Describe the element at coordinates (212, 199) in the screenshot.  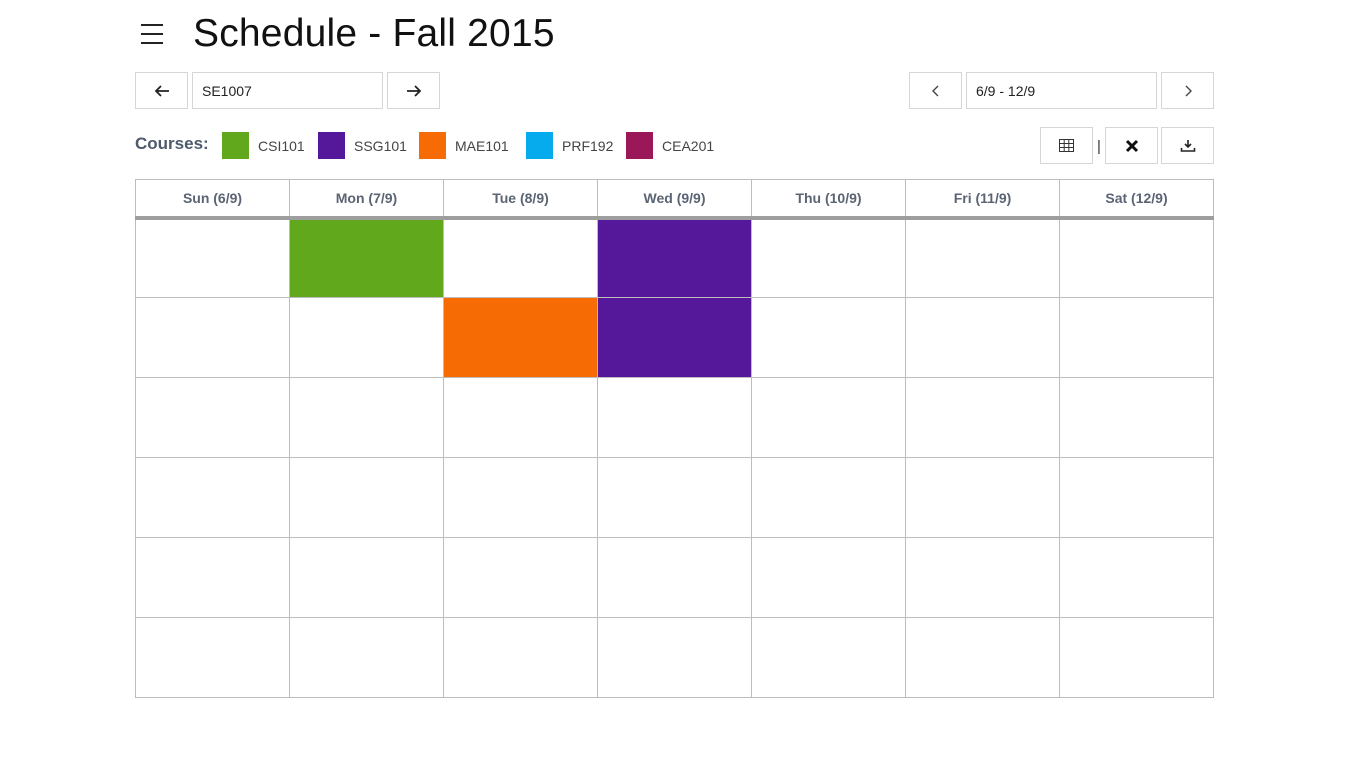
I see `day-header-sun: Sun (6/9)` at that location.